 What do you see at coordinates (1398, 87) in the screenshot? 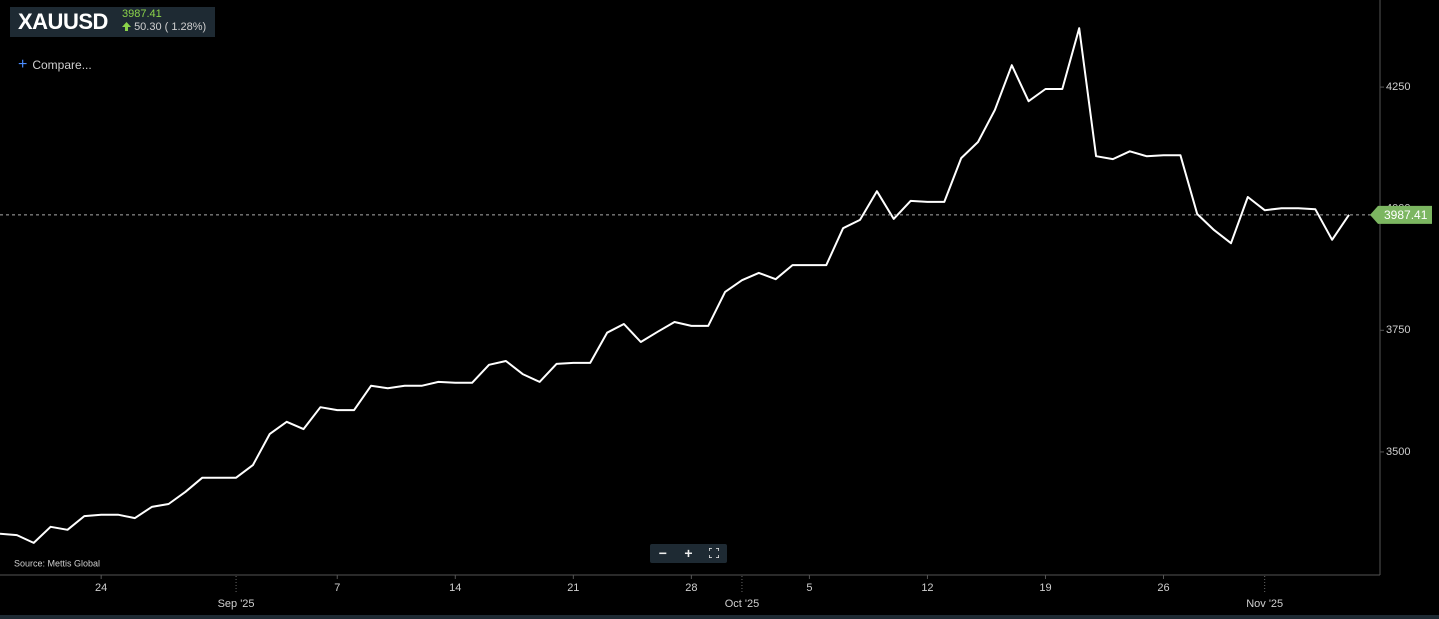
I see `y-tick-label: 4250` at bounding box center [1398, 87].